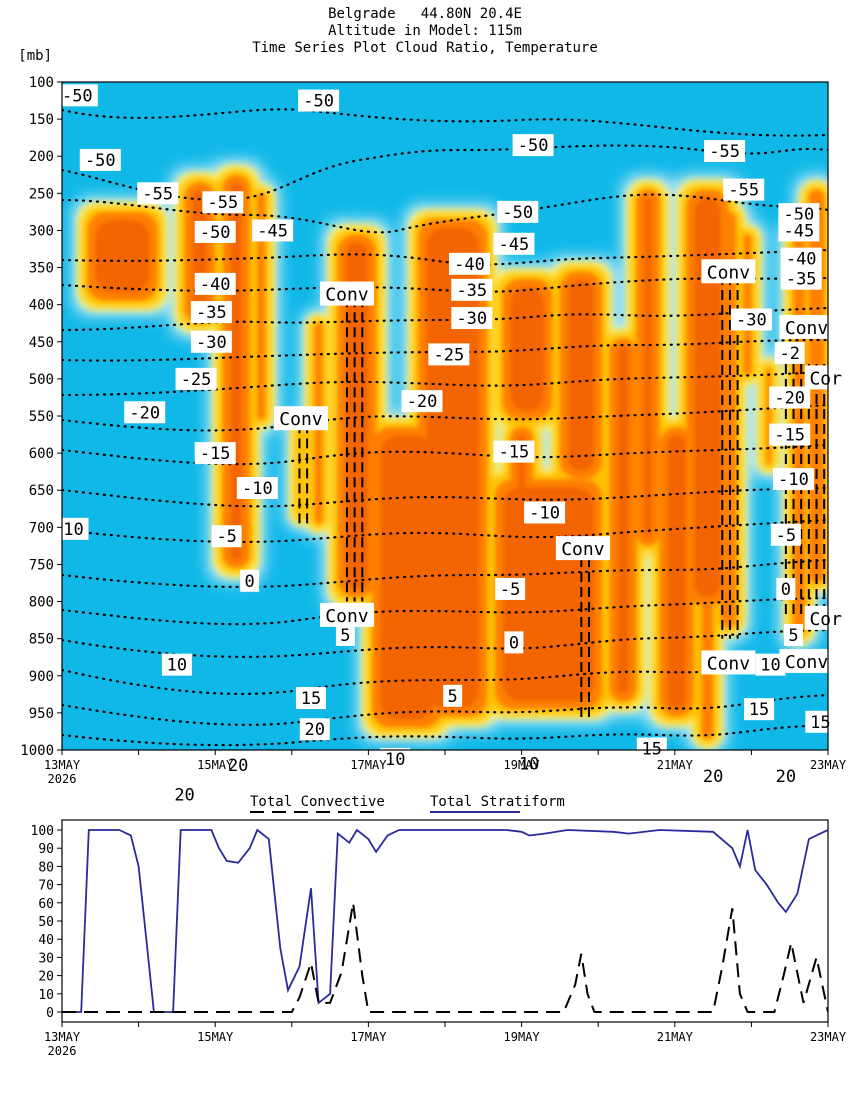 The width and height of the screenshot is (850, 1100). I want to click on isotherm--50b, so click(445, 257).